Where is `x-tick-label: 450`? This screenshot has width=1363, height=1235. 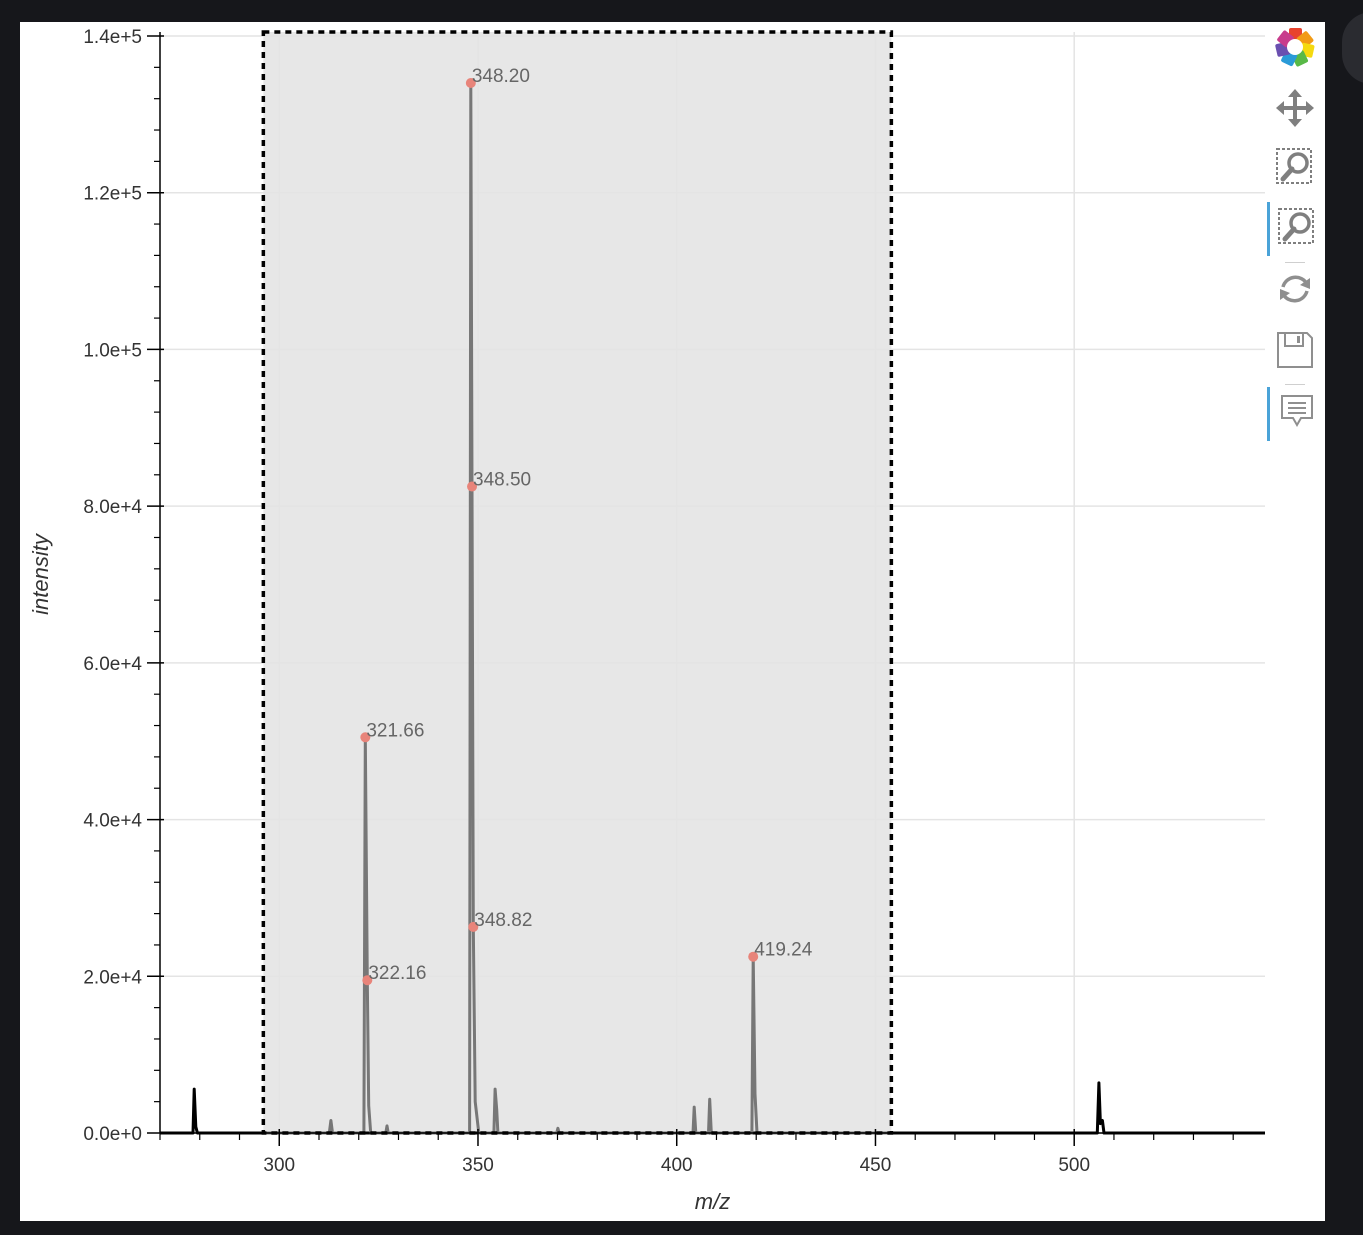
x-tick-label: 450 is located at coordinates (876, 1165).